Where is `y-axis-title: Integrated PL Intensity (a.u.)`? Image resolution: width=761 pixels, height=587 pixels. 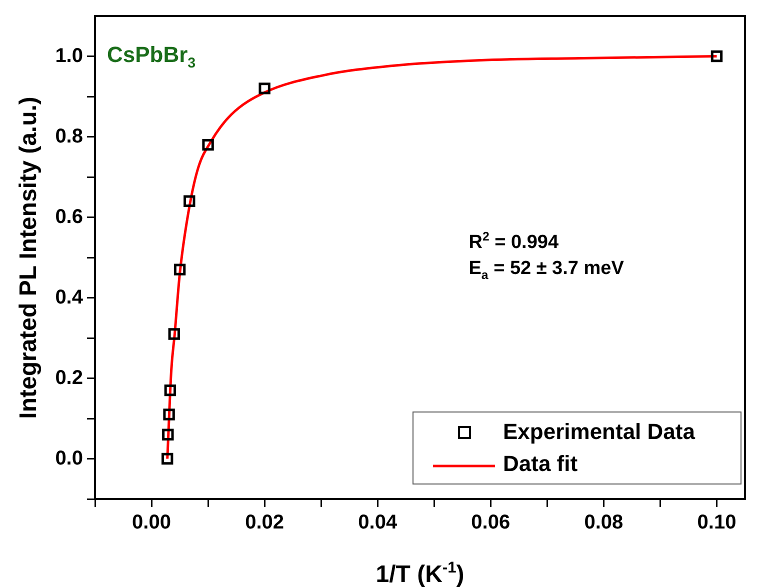 y-axis-title: Integrated PL Intensity (a.u.) is located at coordinates (28, 257).